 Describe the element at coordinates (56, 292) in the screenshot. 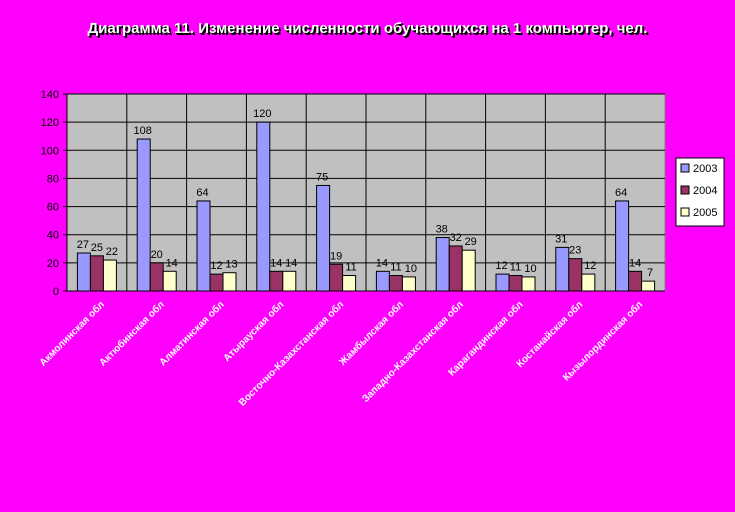

I see `y-tick-label: 0` at that location.